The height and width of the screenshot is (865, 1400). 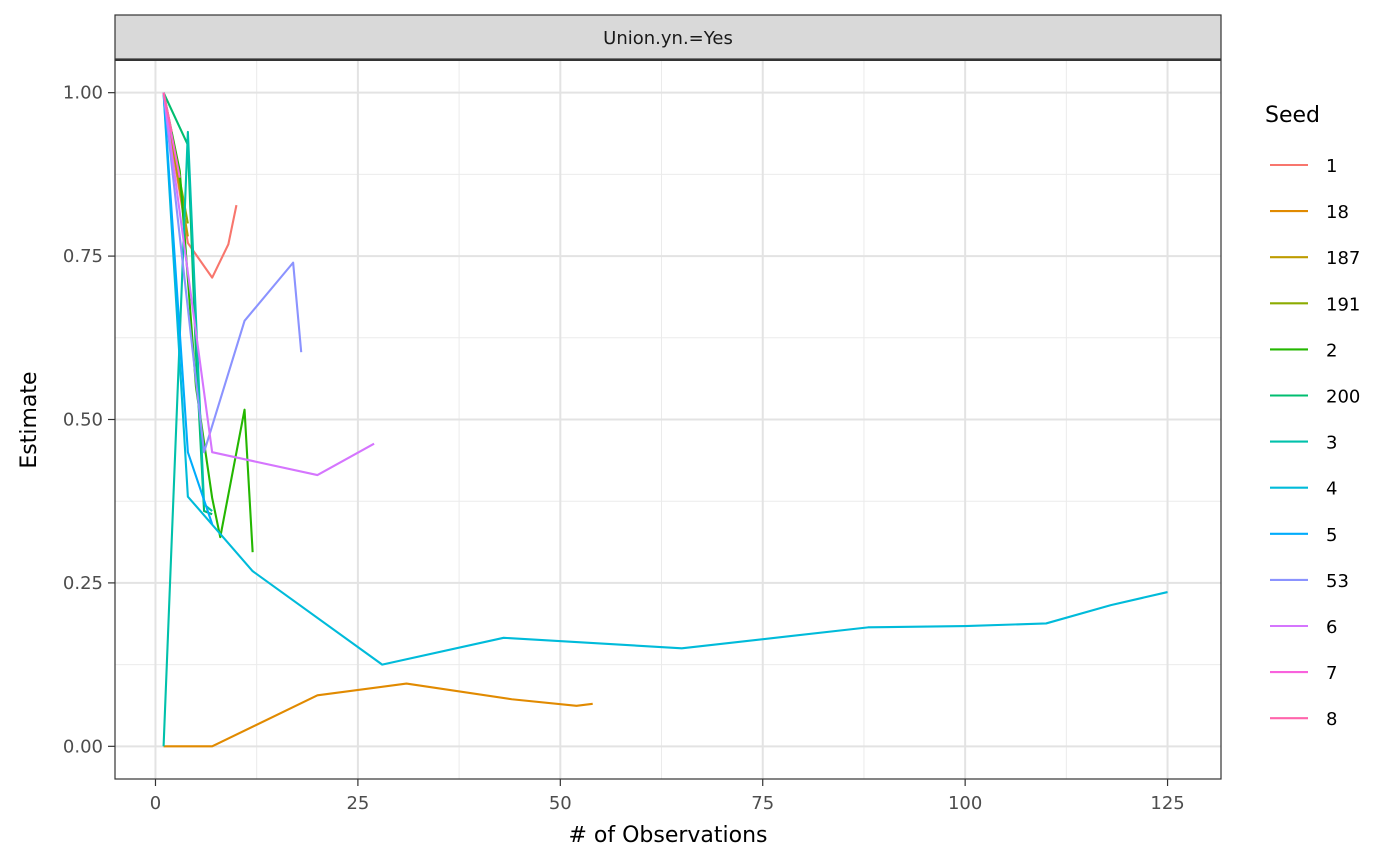 I want to click on y-axis-ticks: 0.00 0.25 0.50 0.75 1.00, so click(x=89, y=420).